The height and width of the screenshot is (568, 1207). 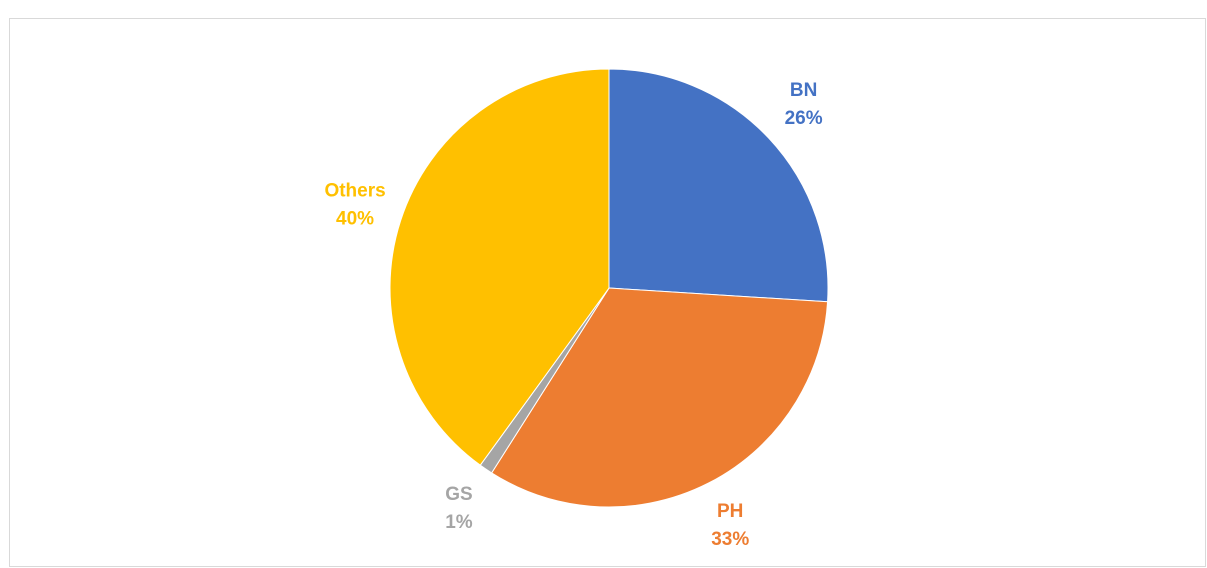 I want to click on slice-value-label: 33%, so click(x=730, y=539).